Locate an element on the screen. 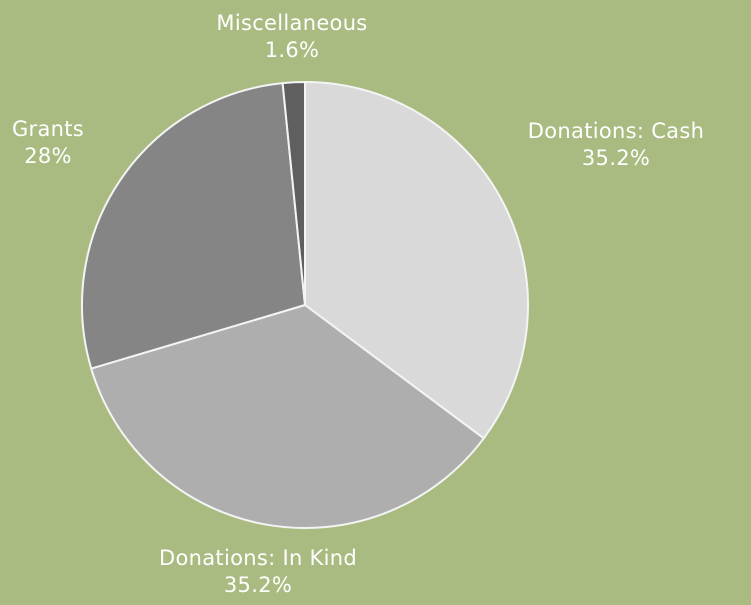 The width and height of the screenshot is (751, 605). slice-value-donations-cash: 35.2% is located at coordinates (616, 158).